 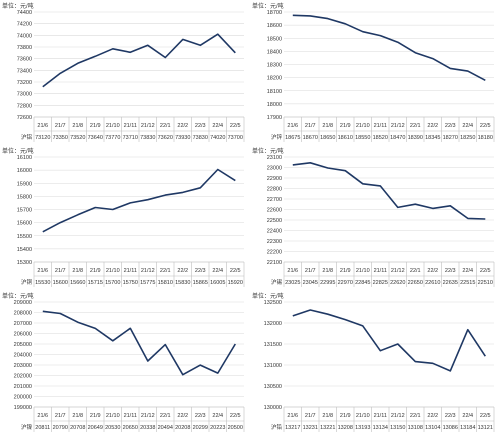 What do you see at coordinates (397, 138) in the screenshot?
I see `data-label: 18470` at bounding box center [397, 138].